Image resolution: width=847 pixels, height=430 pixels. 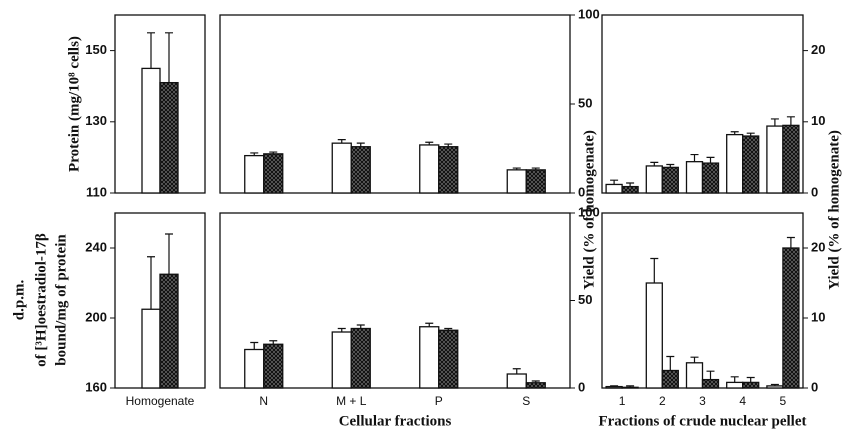 I want to click on x-tick-label: 4, so click(x=742, y=401).